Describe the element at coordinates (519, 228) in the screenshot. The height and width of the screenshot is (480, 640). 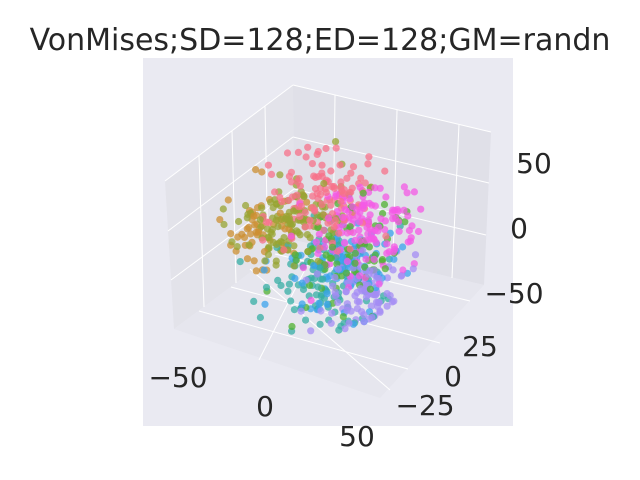
I see `z-tick-label-2: 0` at that location.